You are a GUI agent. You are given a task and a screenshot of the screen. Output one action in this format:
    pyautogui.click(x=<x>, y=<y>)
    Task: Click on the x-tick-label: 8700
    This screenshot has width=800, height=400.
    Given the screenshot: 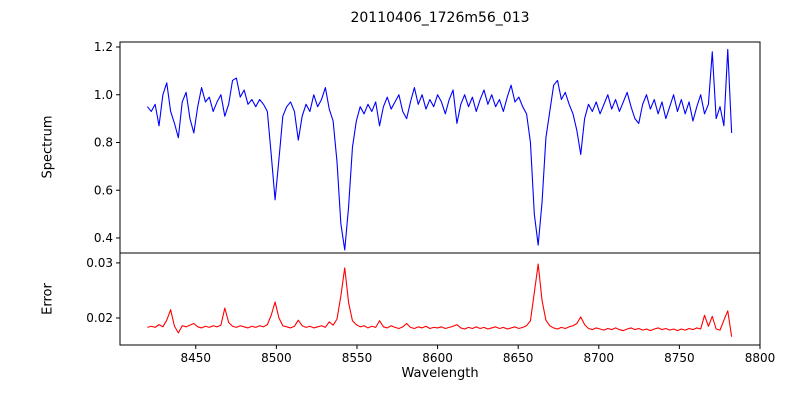 What is the action you would take?
    pyautogui.click(x=599, y=358)
    